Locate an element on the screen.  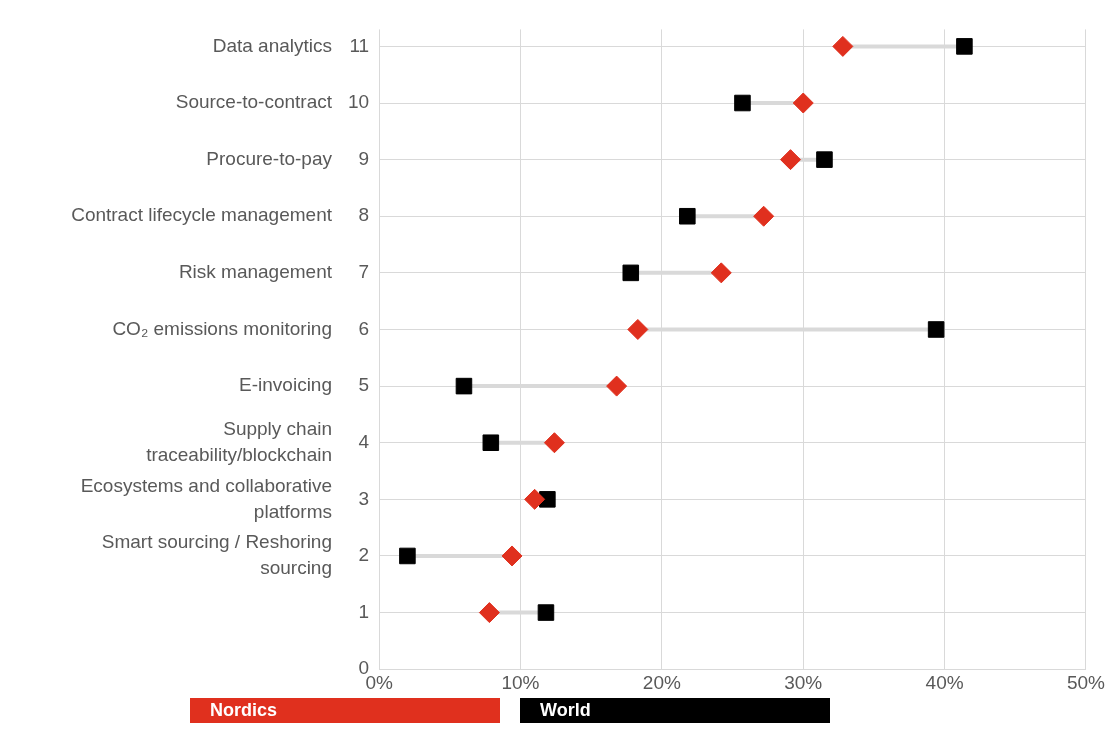
y-tick-label: 3 is located at coordinates (364, 498).